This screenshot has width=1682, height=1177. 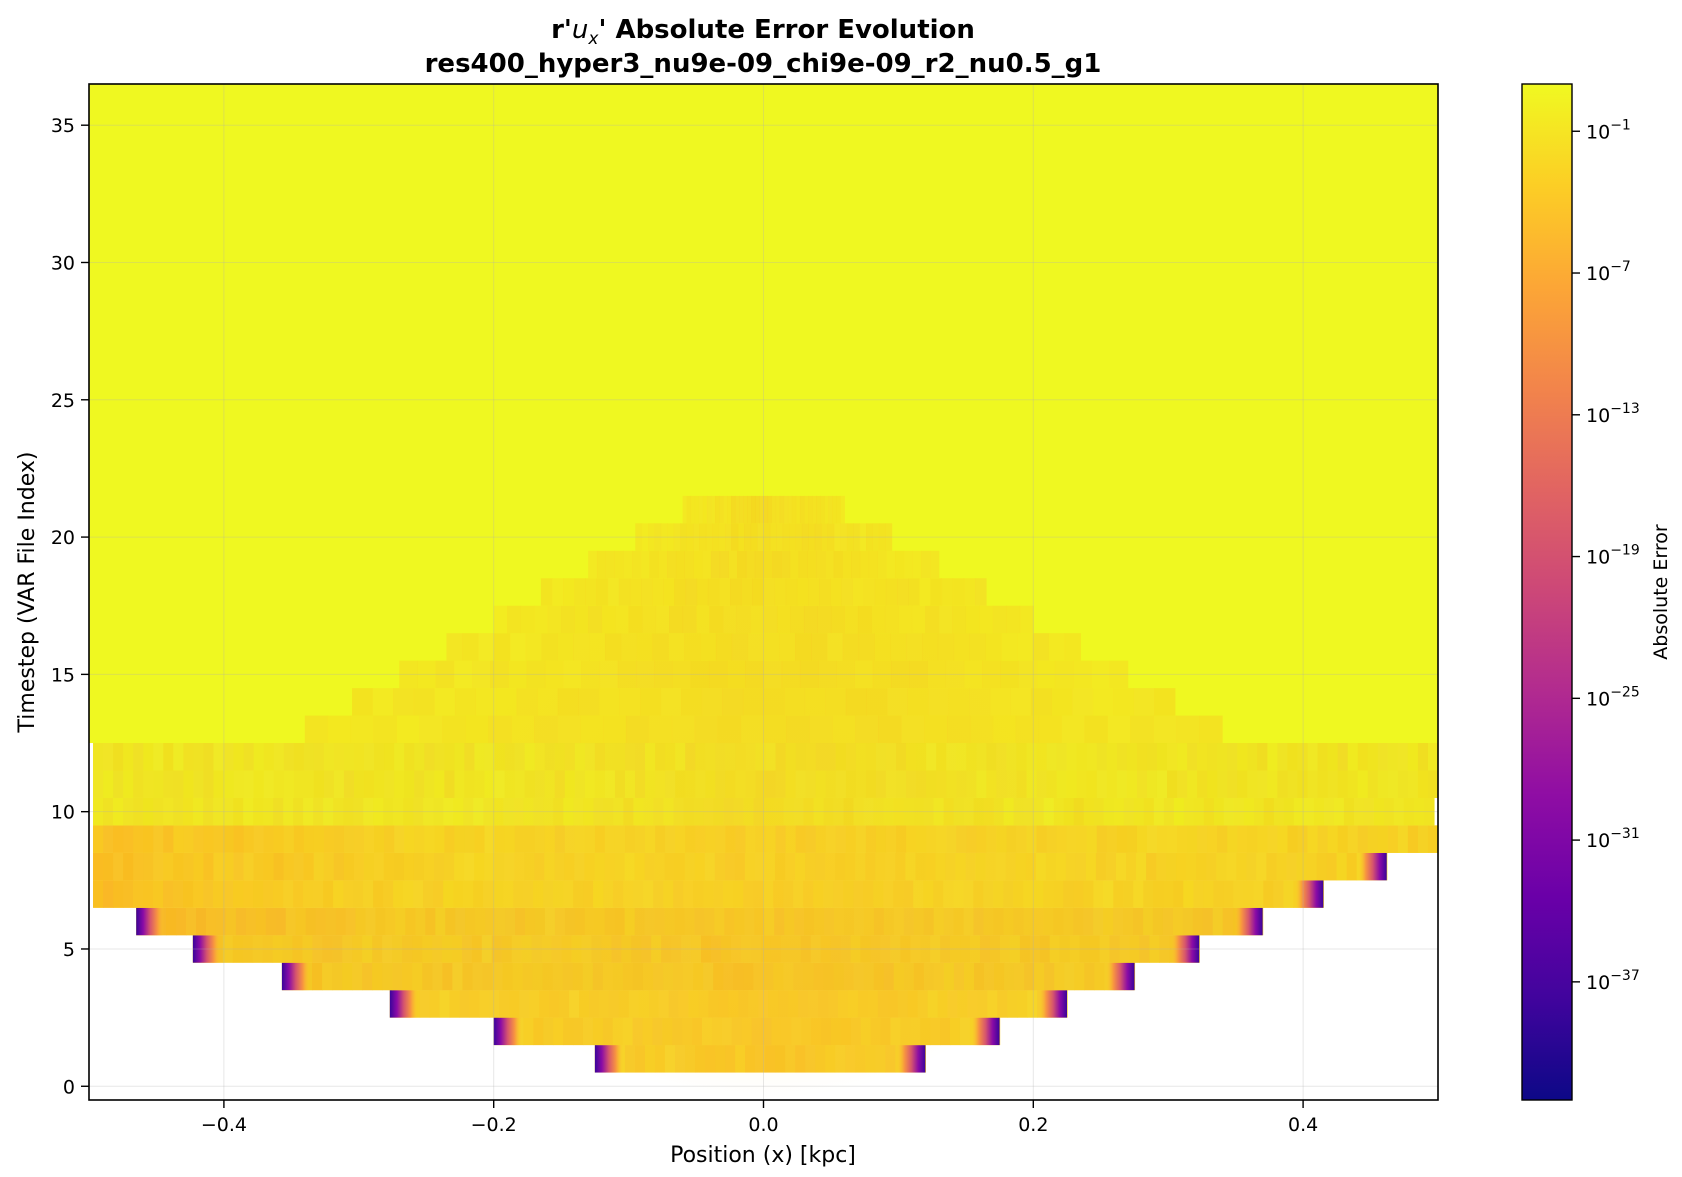 I want to click on heatmap-row-t19, so click(x=764, y=564).